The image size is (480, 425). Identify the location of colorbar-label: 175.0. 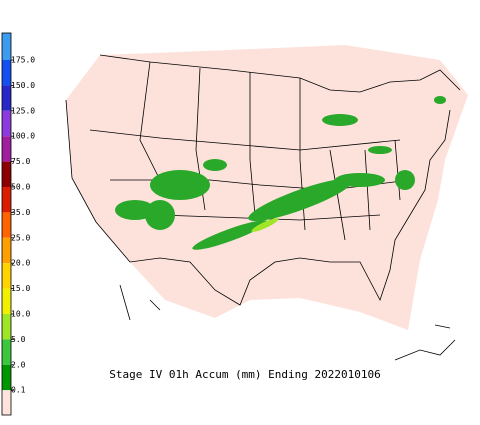
(23, 60).